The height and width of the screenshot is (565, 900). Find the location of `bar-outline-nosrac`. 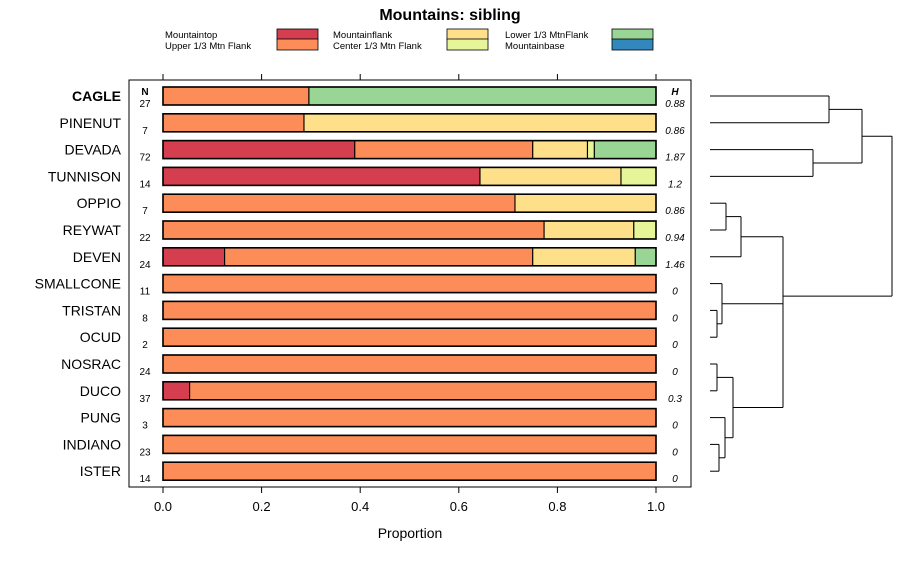

bar-outline-nosrac is located at coordinates (409, 364).